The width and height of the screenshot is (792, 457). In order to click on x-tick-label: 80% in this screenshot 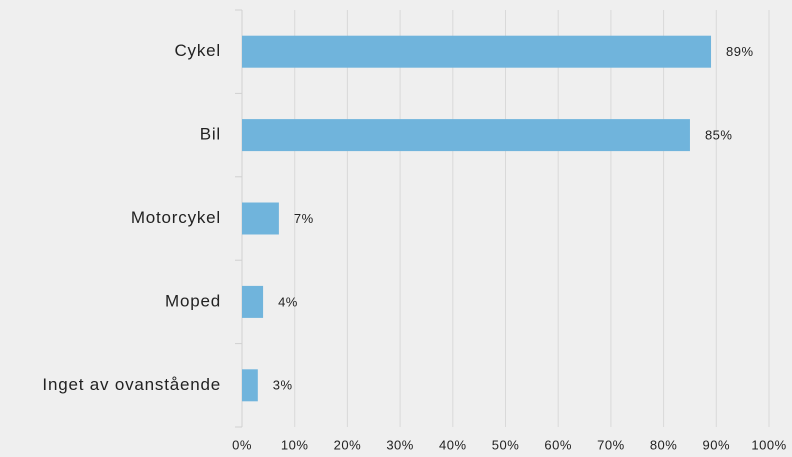, I will do `click(664, 444)`.